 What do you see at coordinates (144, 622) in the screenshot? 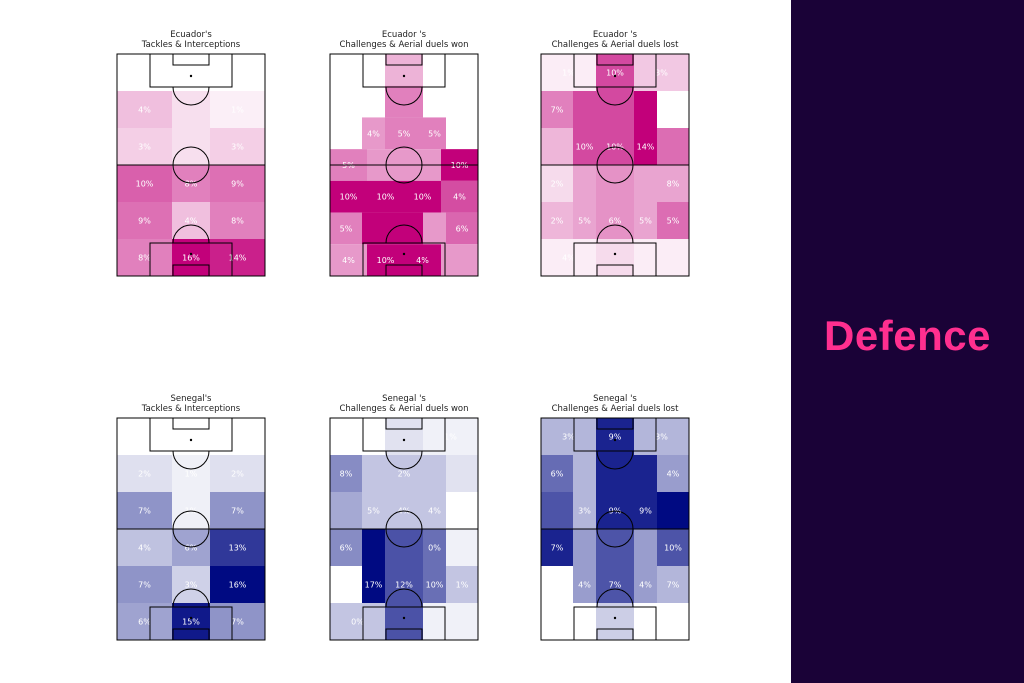
I see `cell-label: 6%` at bounding box center [144, 622].